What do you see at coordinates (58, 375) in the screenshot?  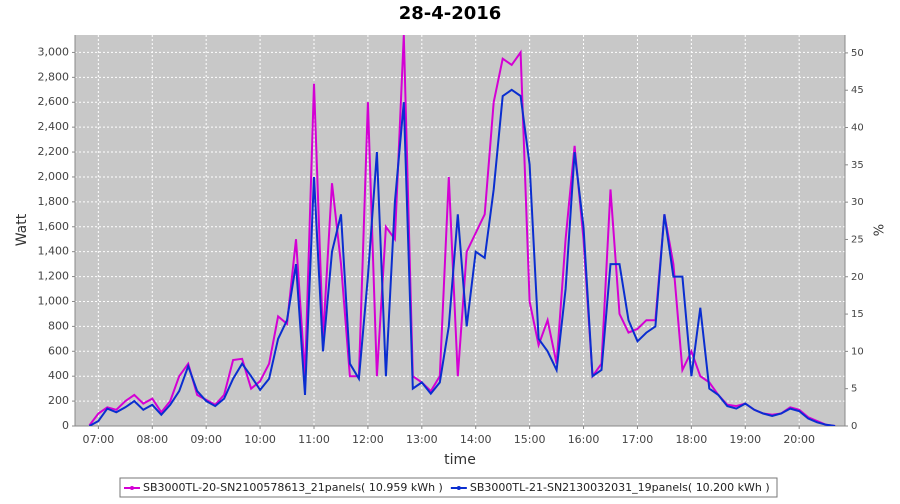 I see `y-tick-label: 400` at bounding box center [58, 375].